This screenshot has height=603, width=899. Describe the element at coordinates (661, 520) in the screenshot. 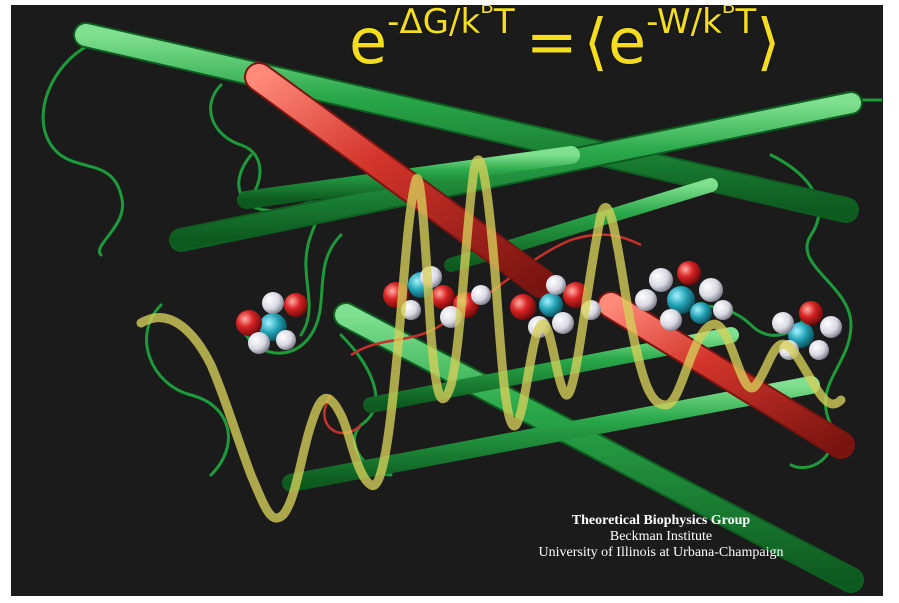

I see `group-name: Theoretical Biophysics Group` at that location.